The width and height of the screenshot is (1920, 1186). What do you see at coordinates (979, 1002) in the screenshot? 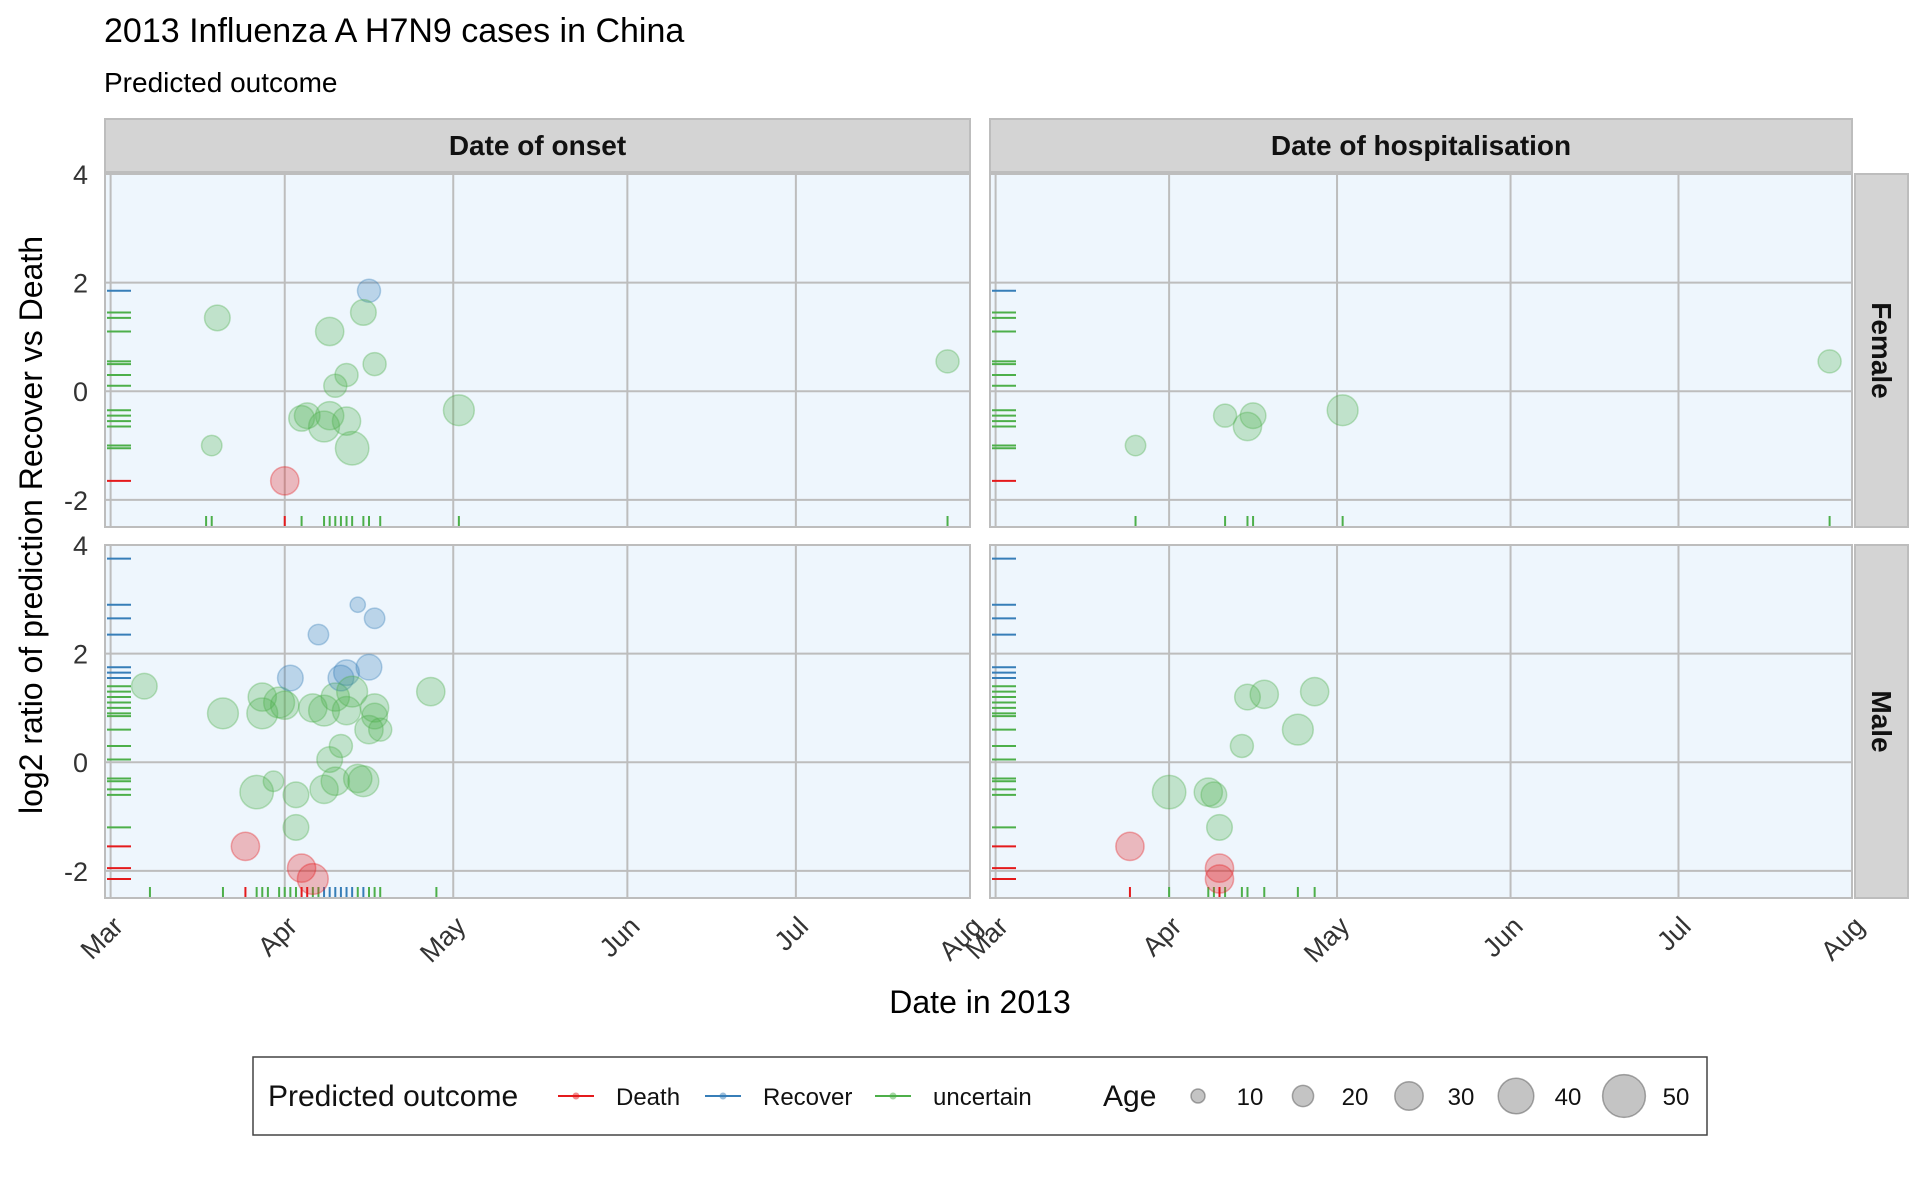
I see `x-axis-label: Date in 2013` at bounding box center [979, 1002].